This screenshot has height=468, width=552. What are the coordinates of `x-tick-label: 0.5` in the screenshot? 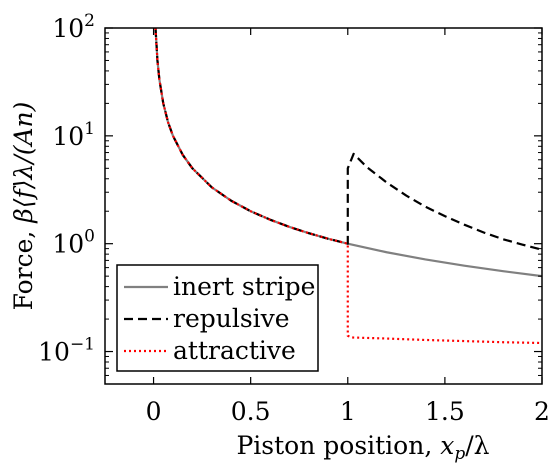 It's located at (251, 411).